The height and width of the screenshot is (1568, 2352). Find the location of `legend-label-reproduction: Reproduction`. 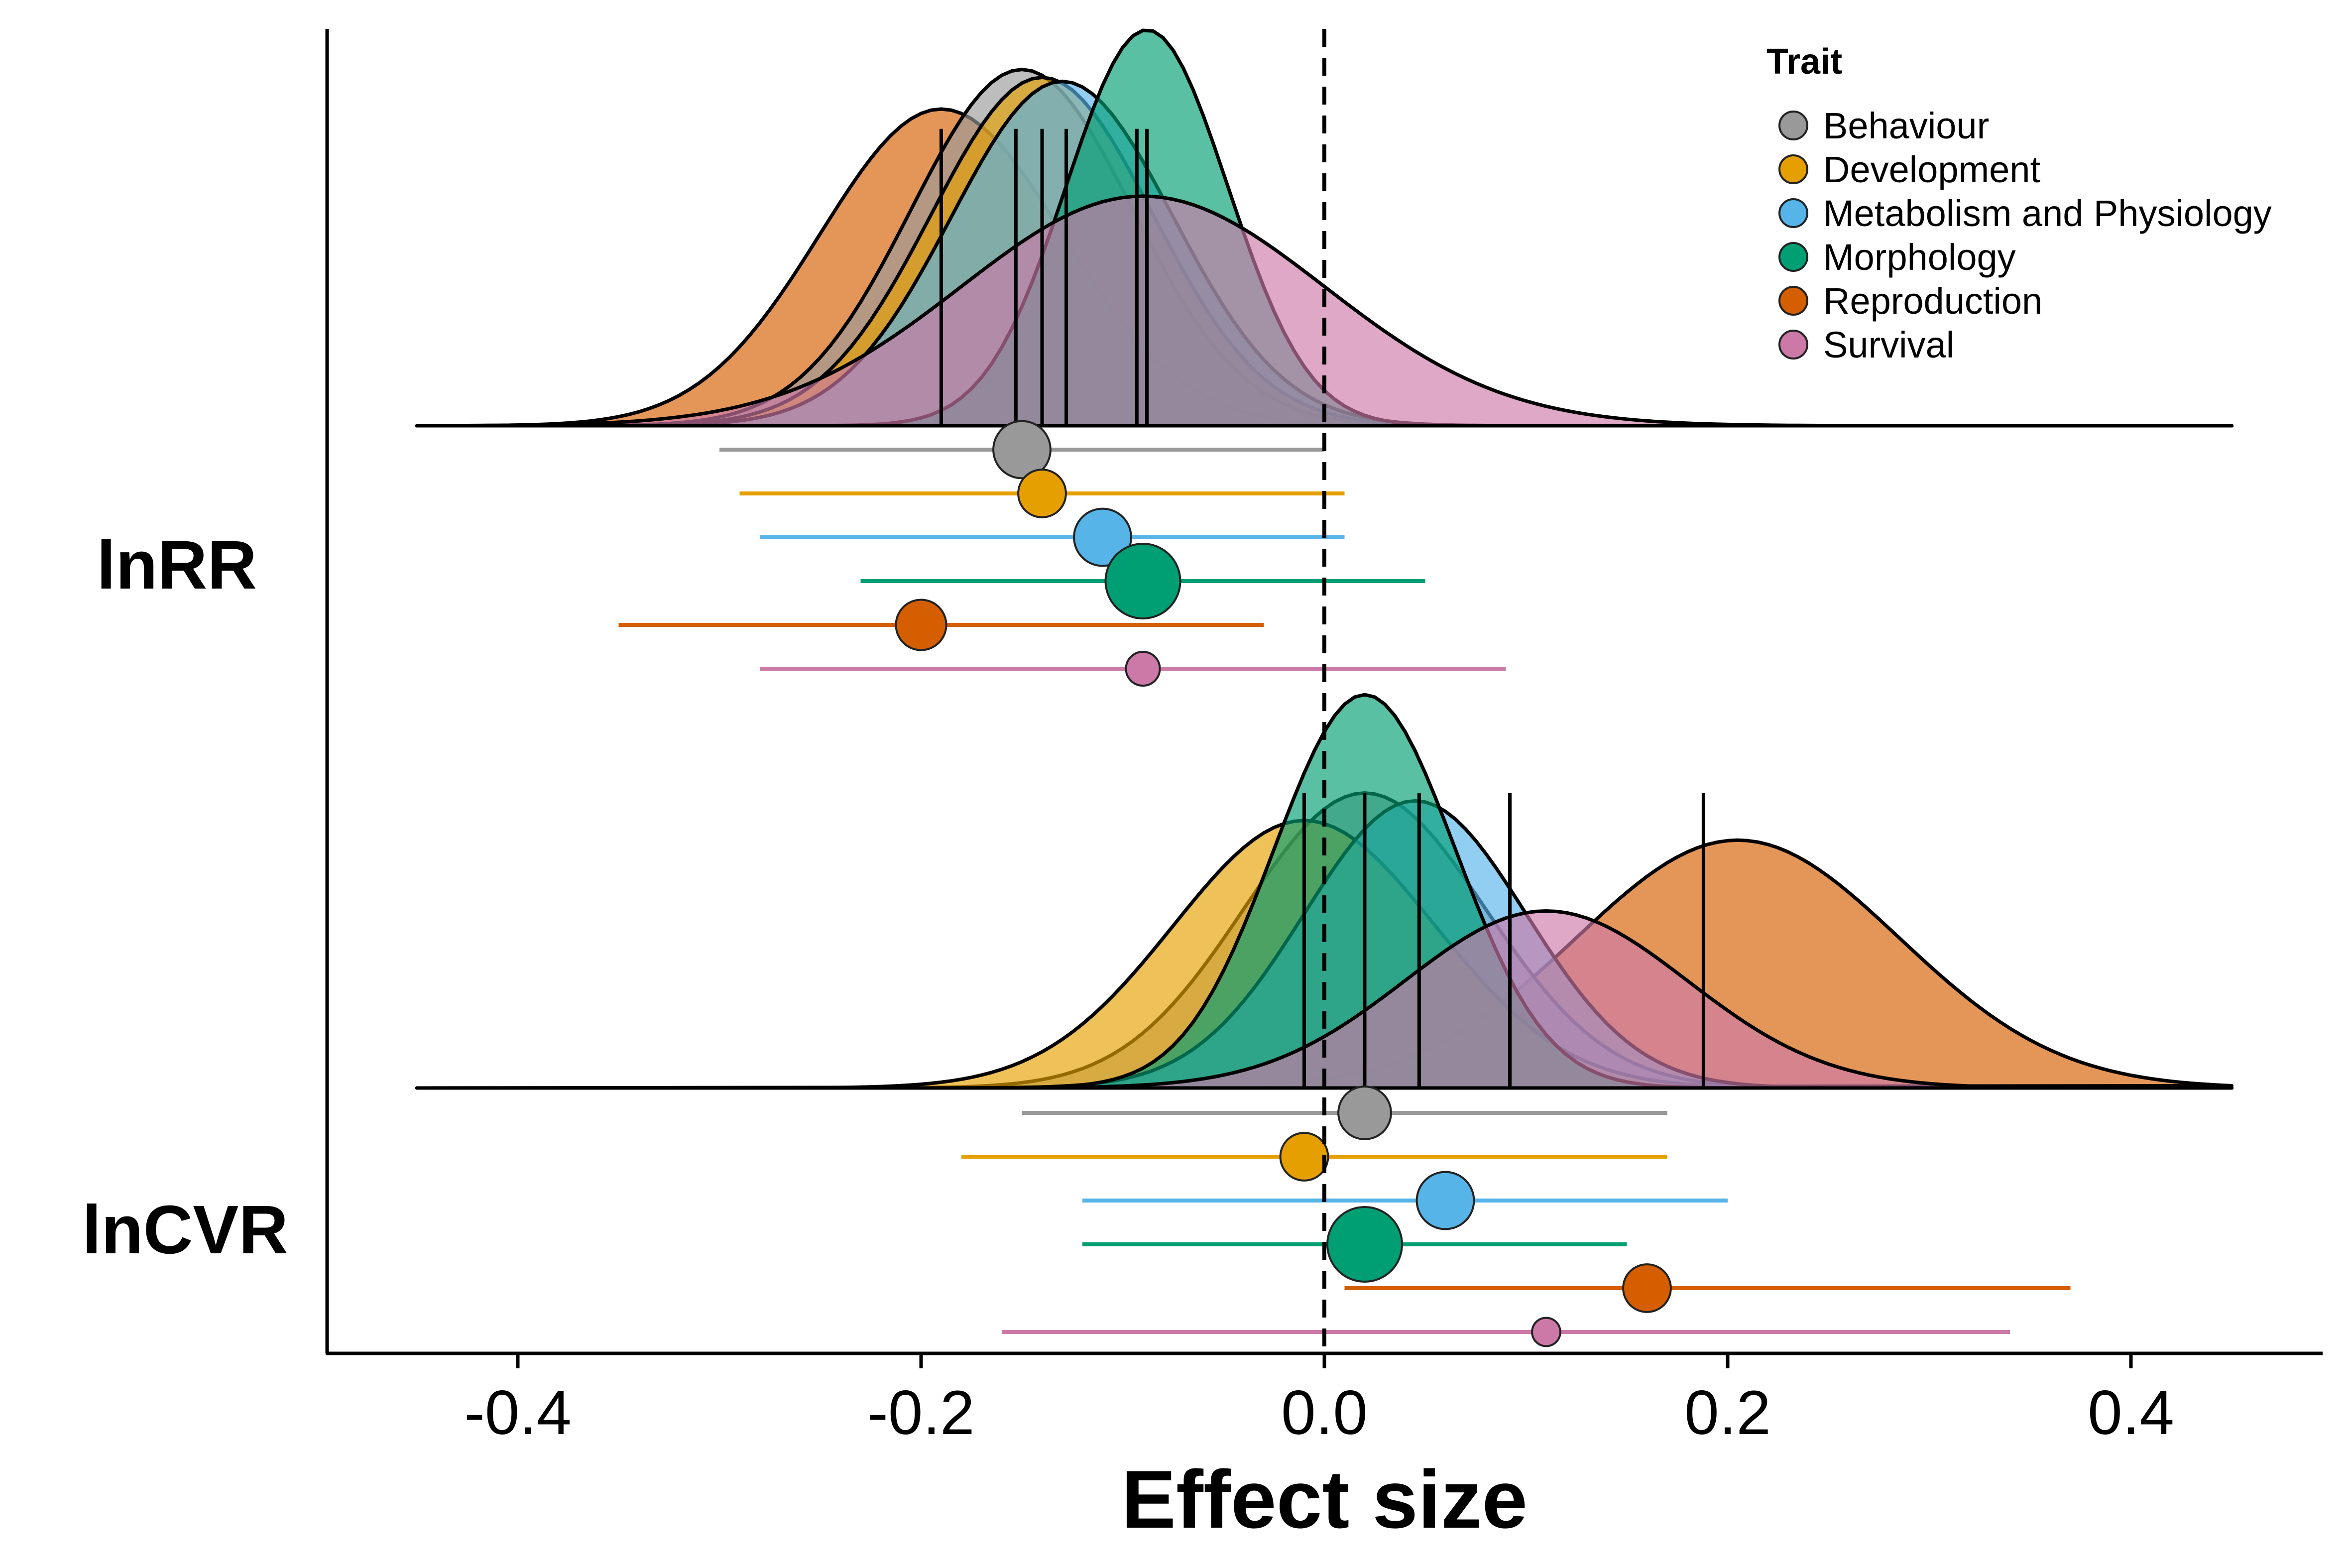

legend-label-reproduction: Reproduction is located at coordinates (1932, 301).